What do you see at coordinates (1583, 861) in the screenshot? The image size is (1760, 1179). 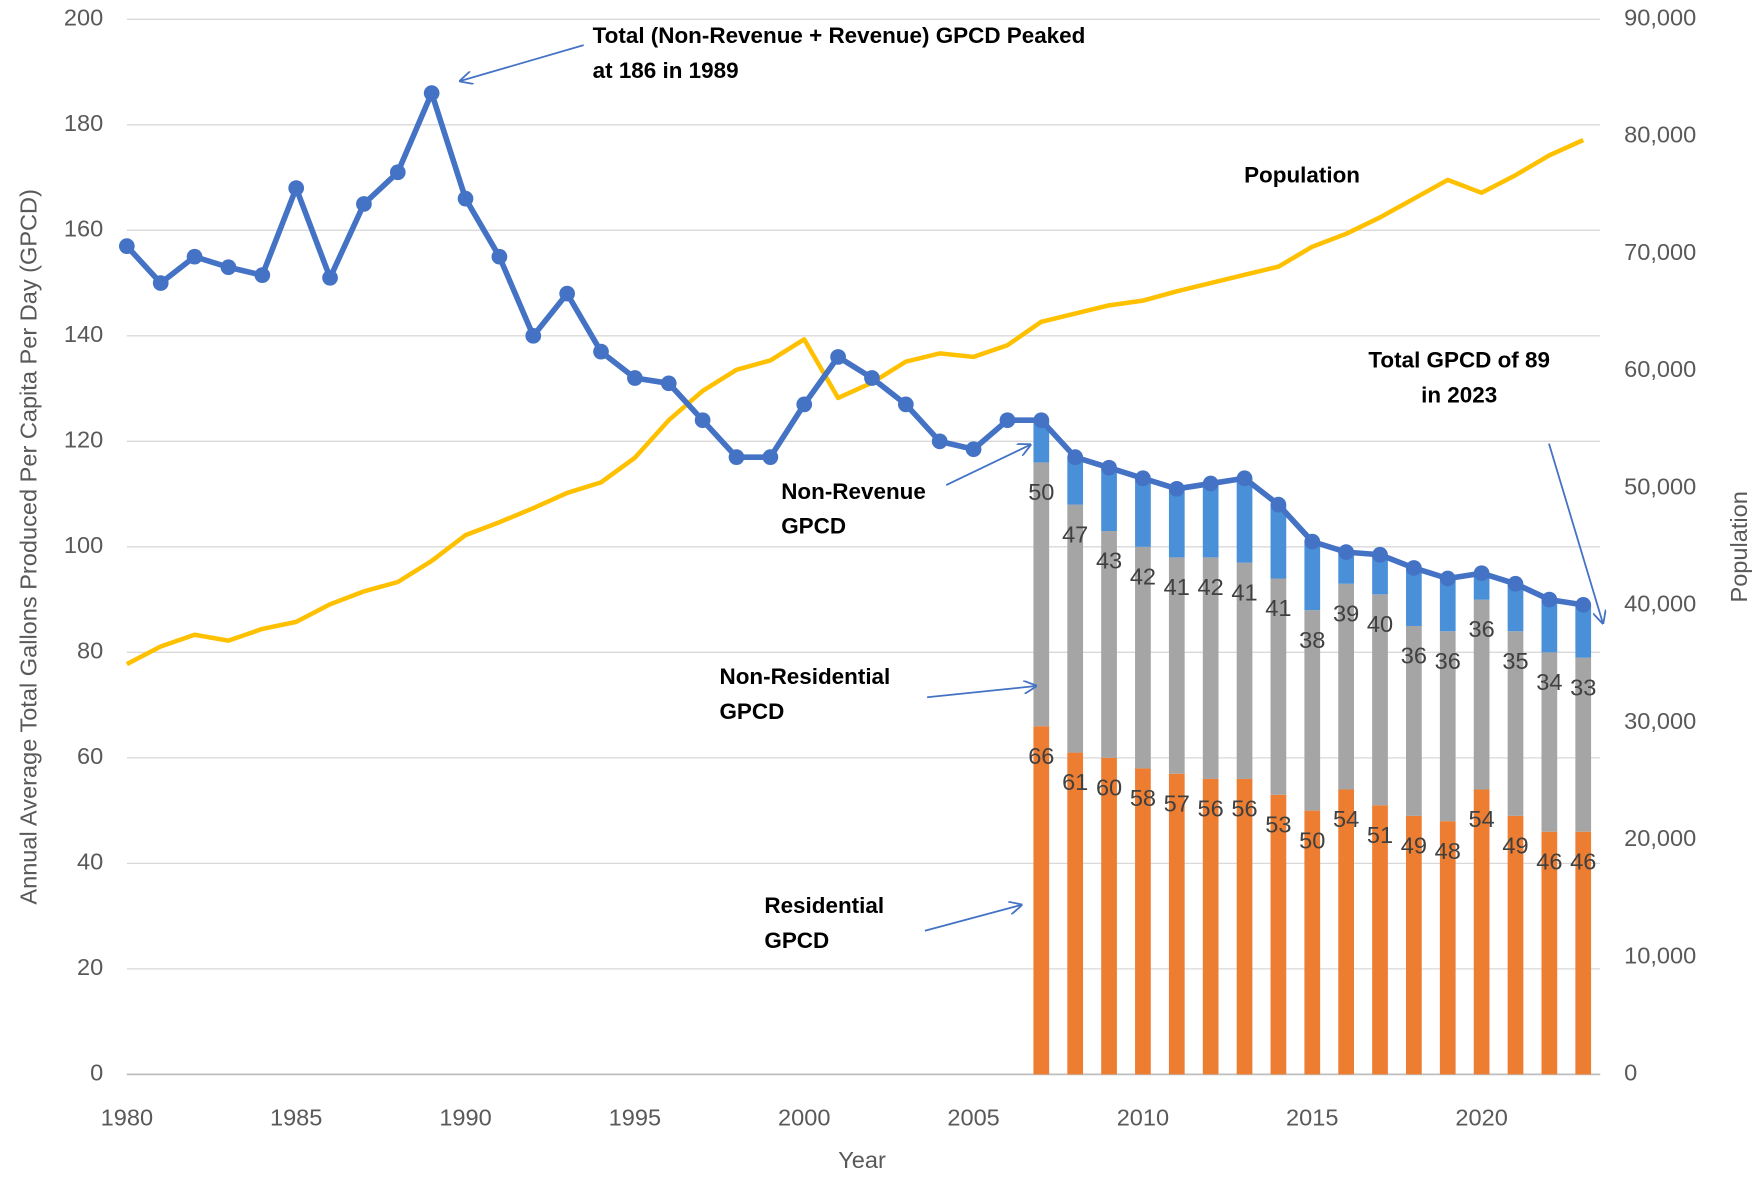 I see `data-label: 46` at bounding box center [1583, 861].